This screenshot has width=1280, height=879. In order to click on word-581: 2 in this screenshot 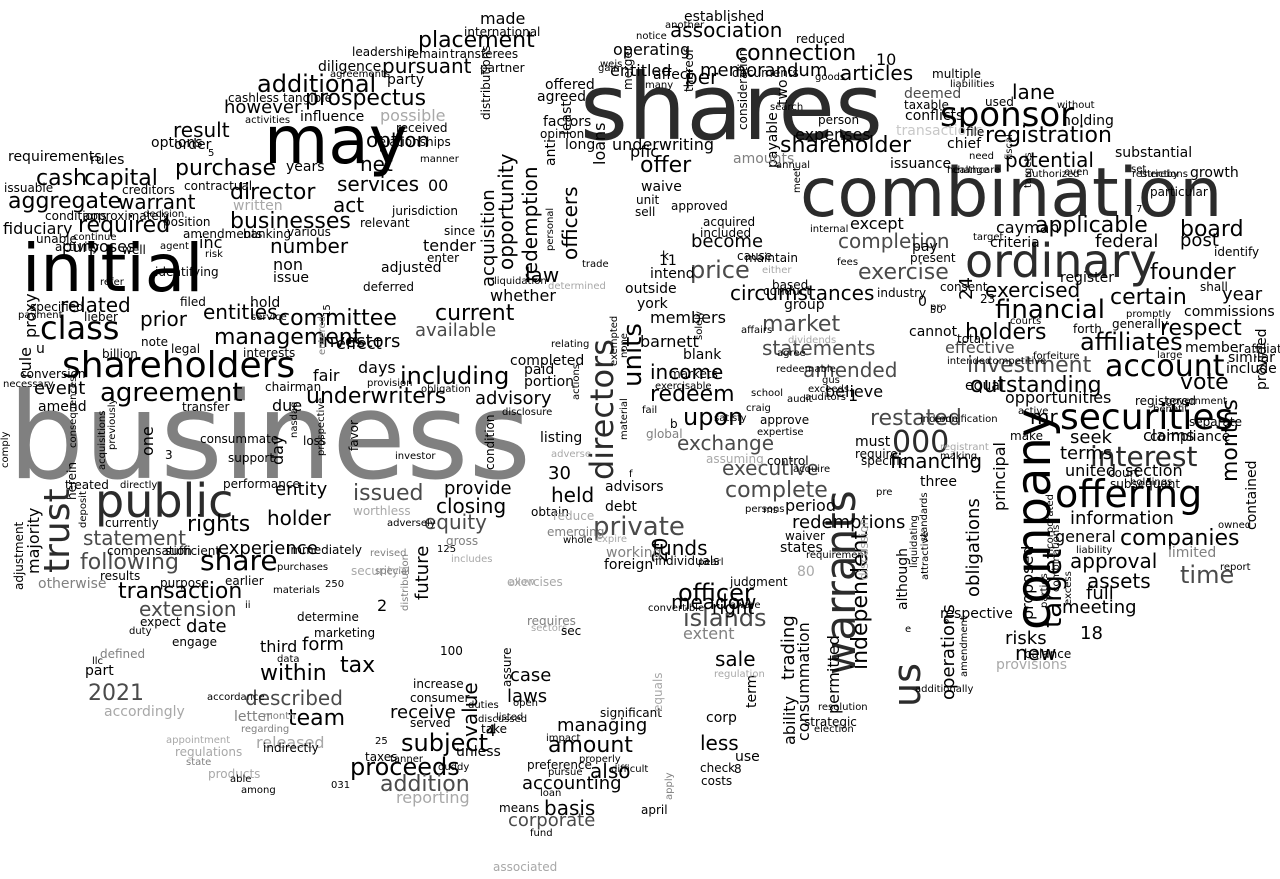, I will do `click(382, 605)`.